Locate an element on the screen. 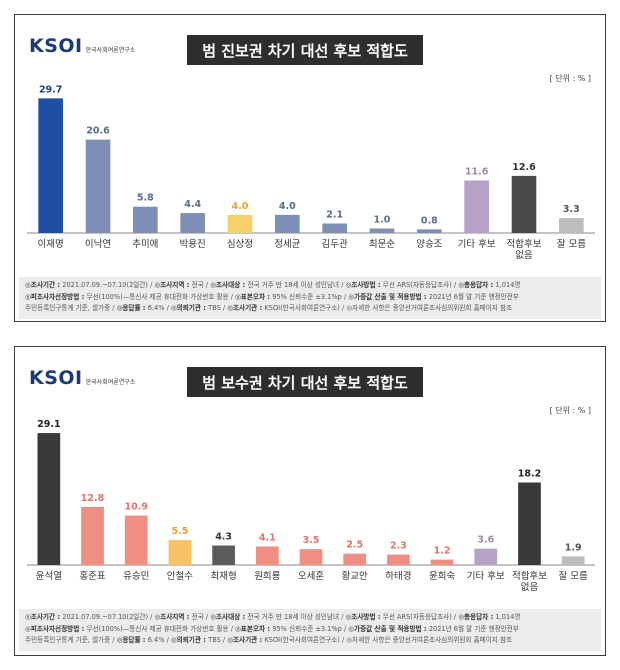  category-label: 이낙연 is located at coordinates (98, 244).